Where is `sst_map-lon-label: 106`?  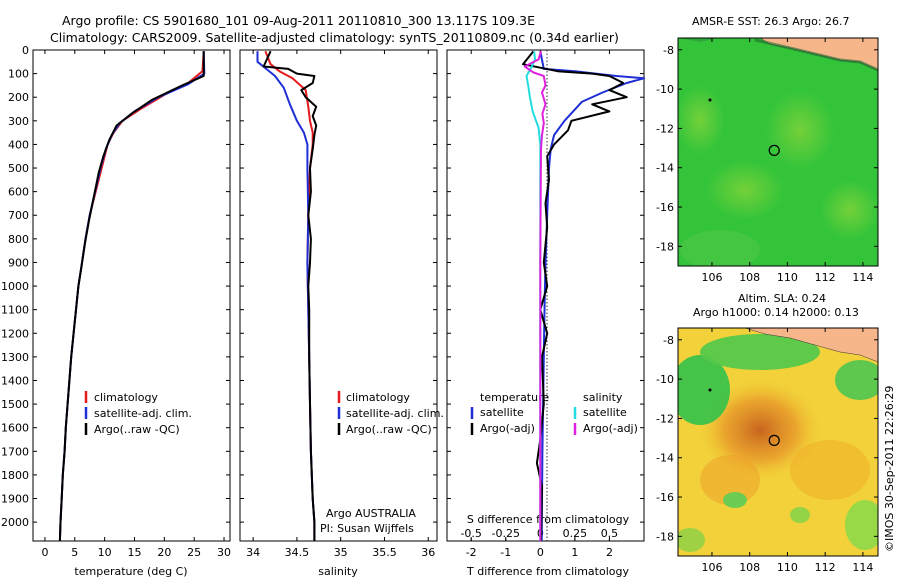 sst_map-lon-label: 106 is located at coordinates (711, 277).